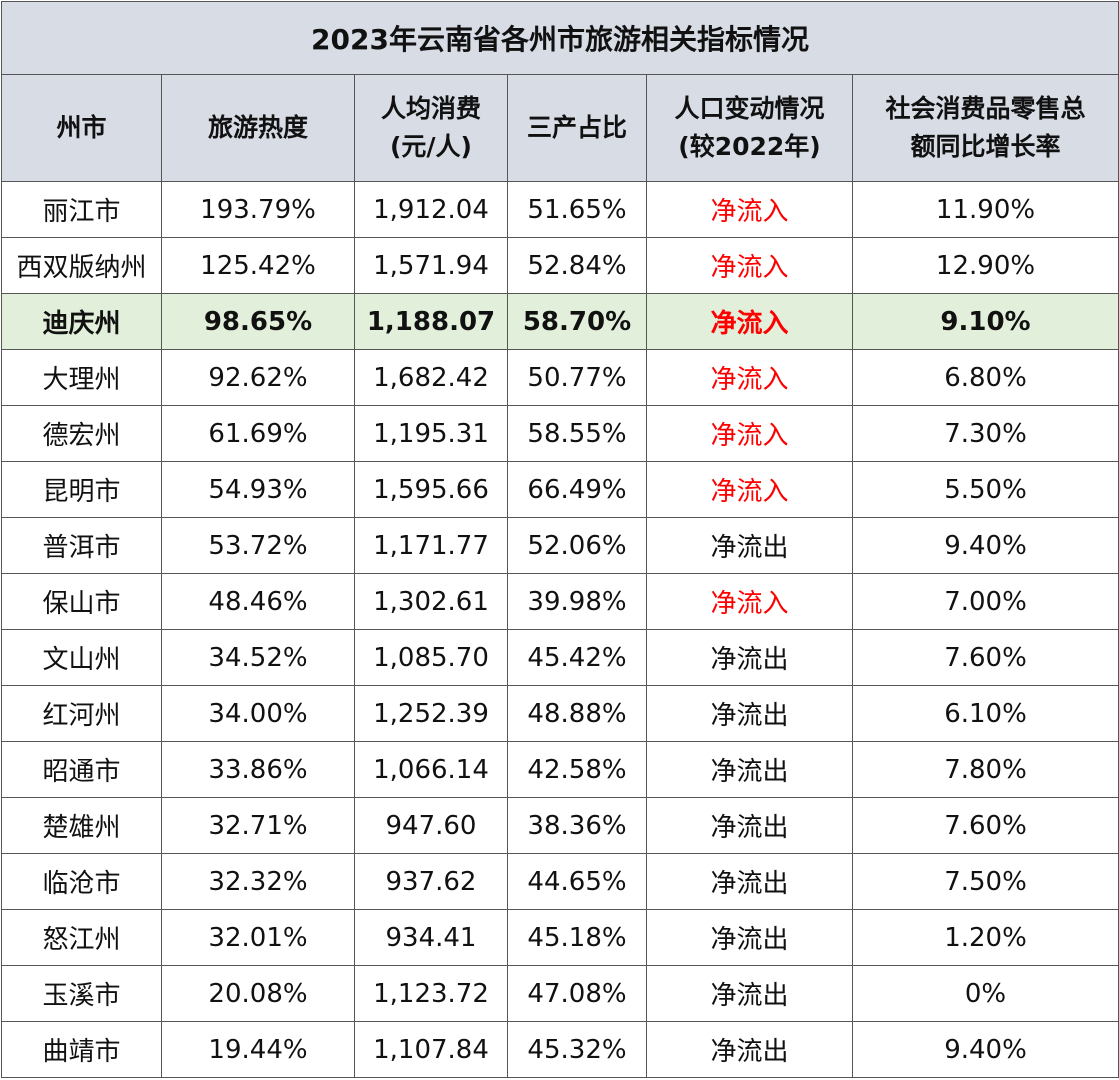 The height and width of the screenshot is (1080, 1119). Describe the element at coordinates (560, 209) in the screenshot. I see `table-row: 丽江市 193.79% 1,912.04 51.65% 净流入 11.90%` at that location.